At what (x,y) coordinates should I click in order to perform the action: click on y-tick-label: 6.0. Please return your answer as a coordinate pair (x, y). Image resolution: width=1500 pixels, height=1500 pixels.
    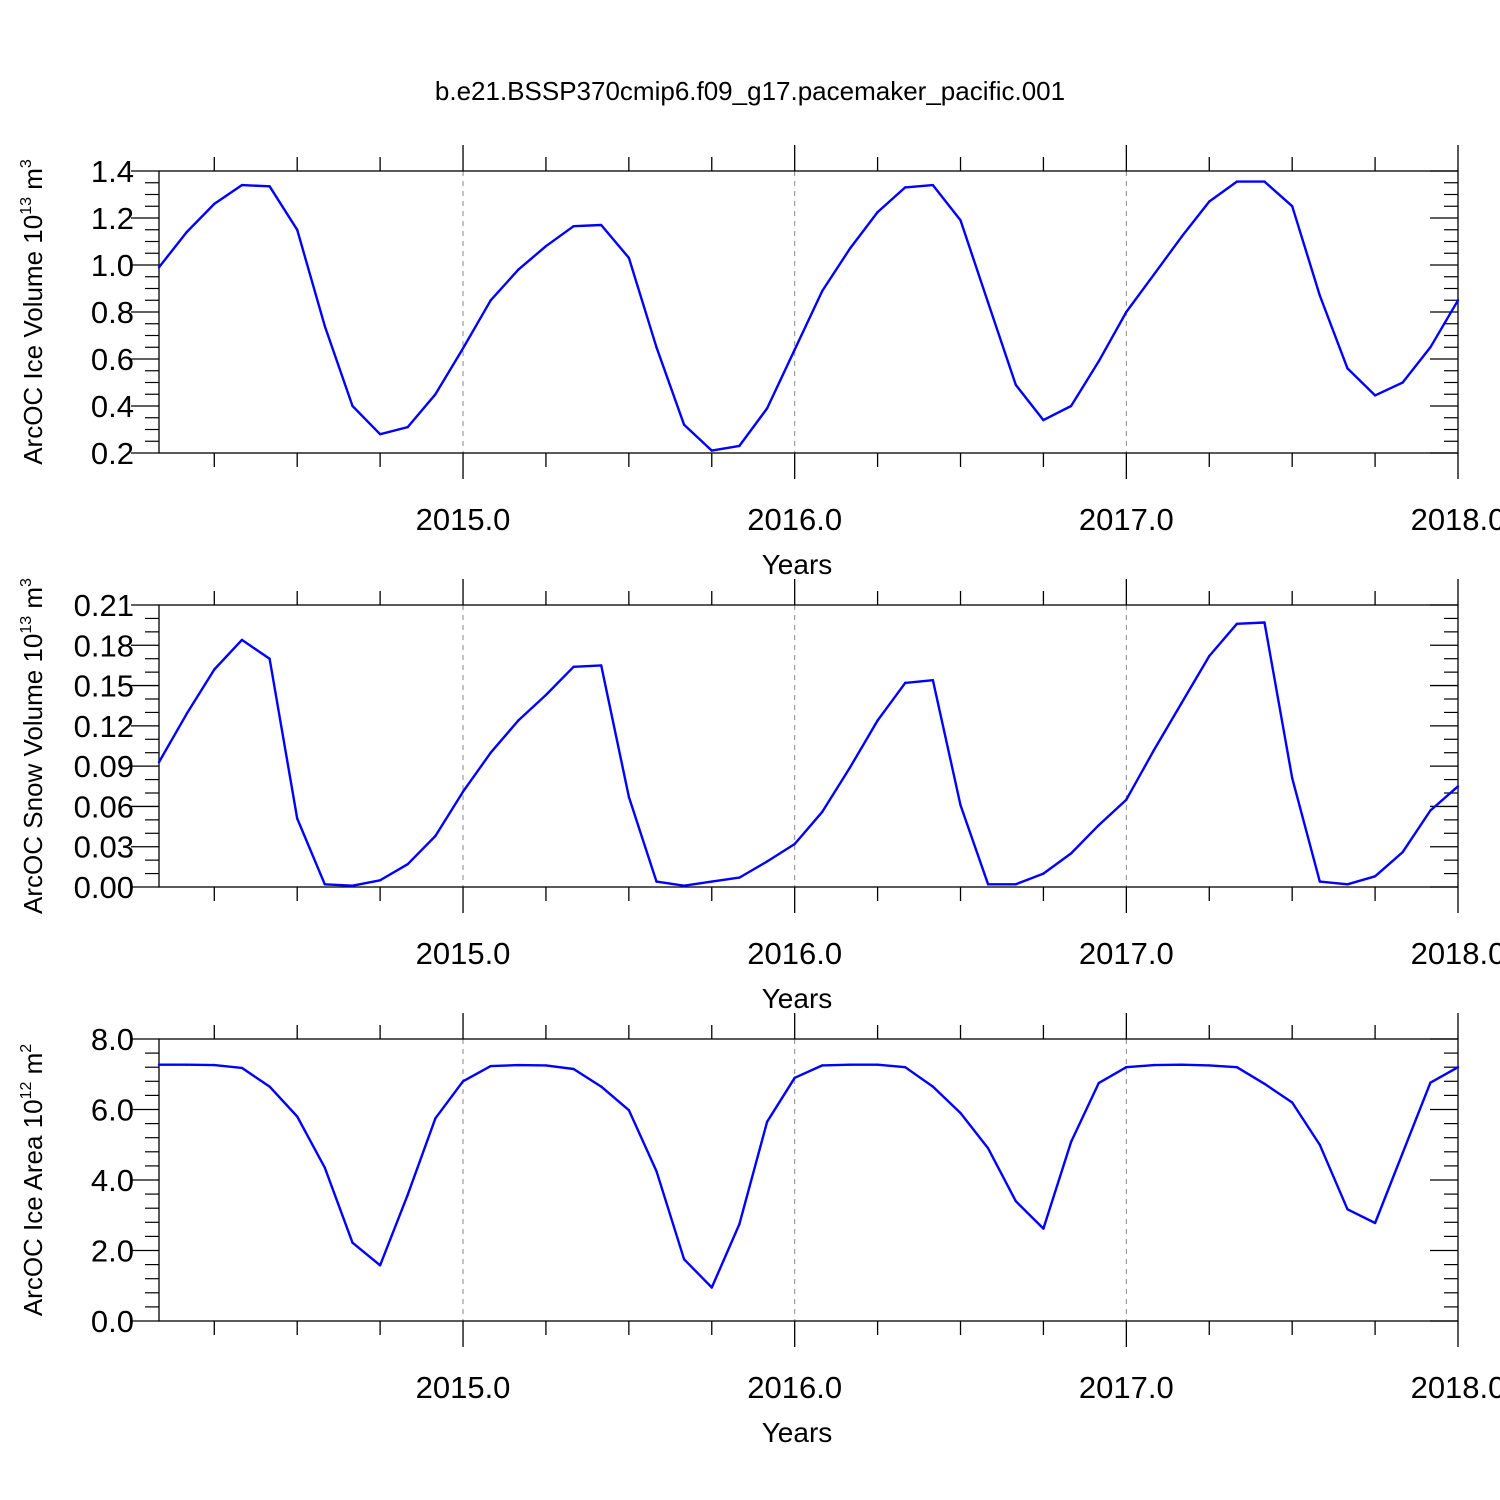
    Looking at the image, I should click on (112, 1110).